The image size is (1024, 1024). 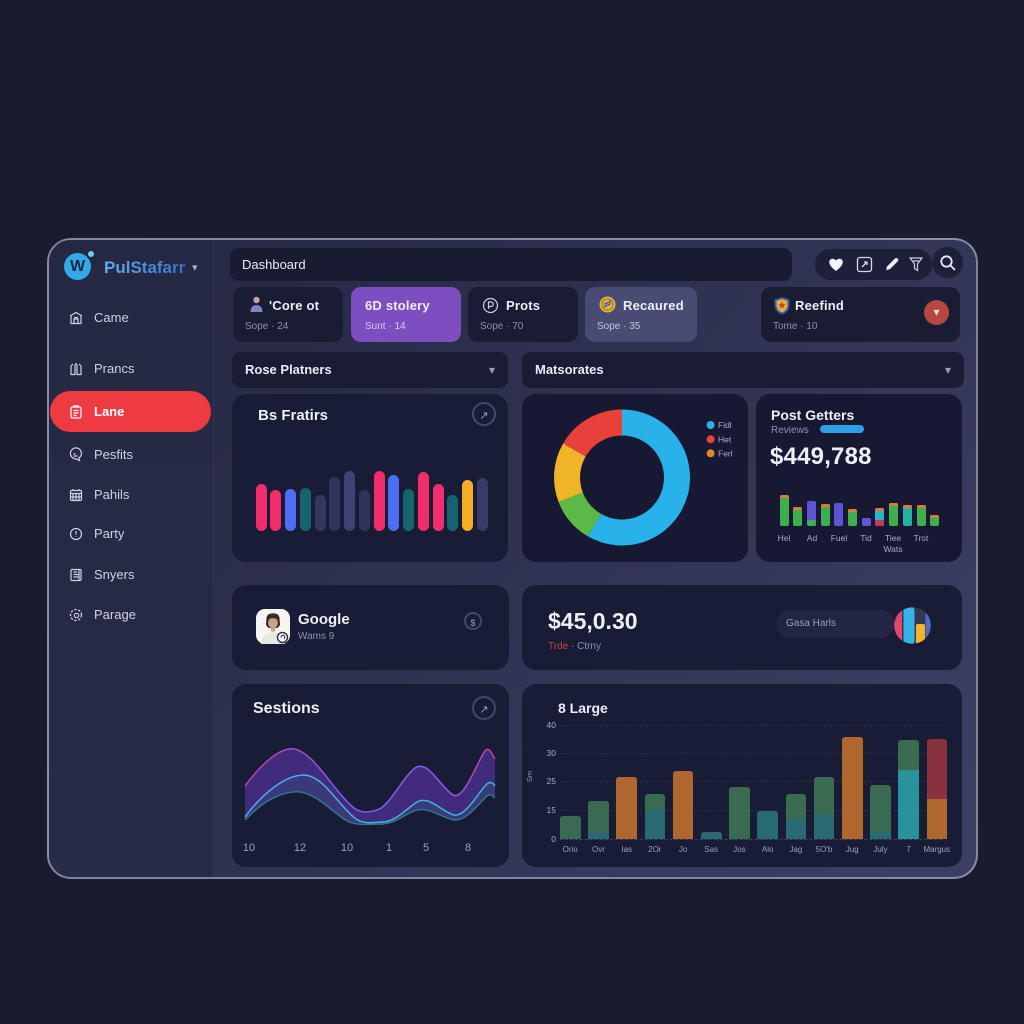 I want to click on svg-text: Het, so click(x=725, y=439).